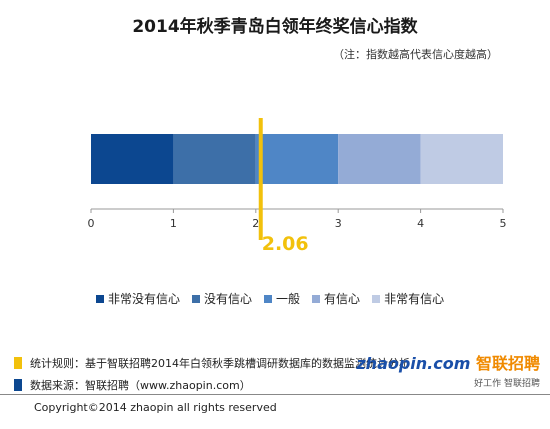  I want to click on legend-item-0: 非常没有信心, so click(138, 298).